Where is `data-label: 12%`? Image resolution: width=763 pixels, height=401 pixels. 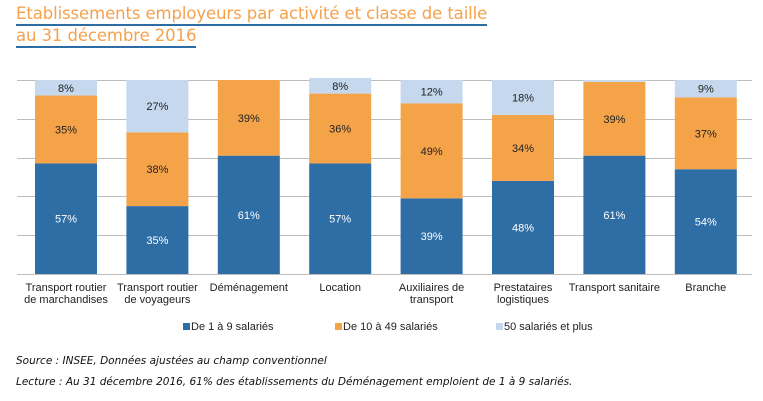
data-label: 12% is located at coordinates (432, 93).